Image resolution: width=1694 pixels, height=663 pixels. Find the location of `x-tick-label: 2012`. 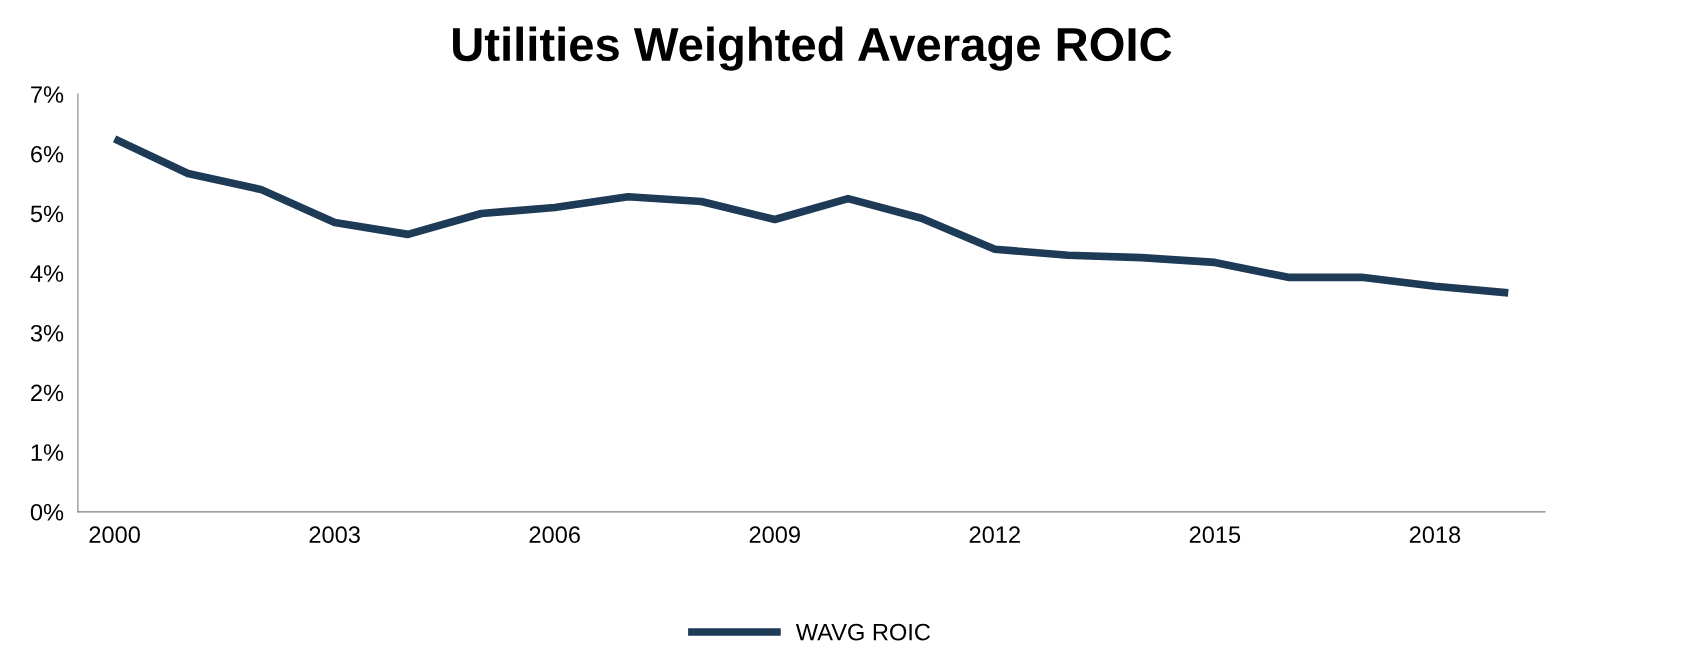

x-tick-label: 2012 is located at coordinates (994, 535).